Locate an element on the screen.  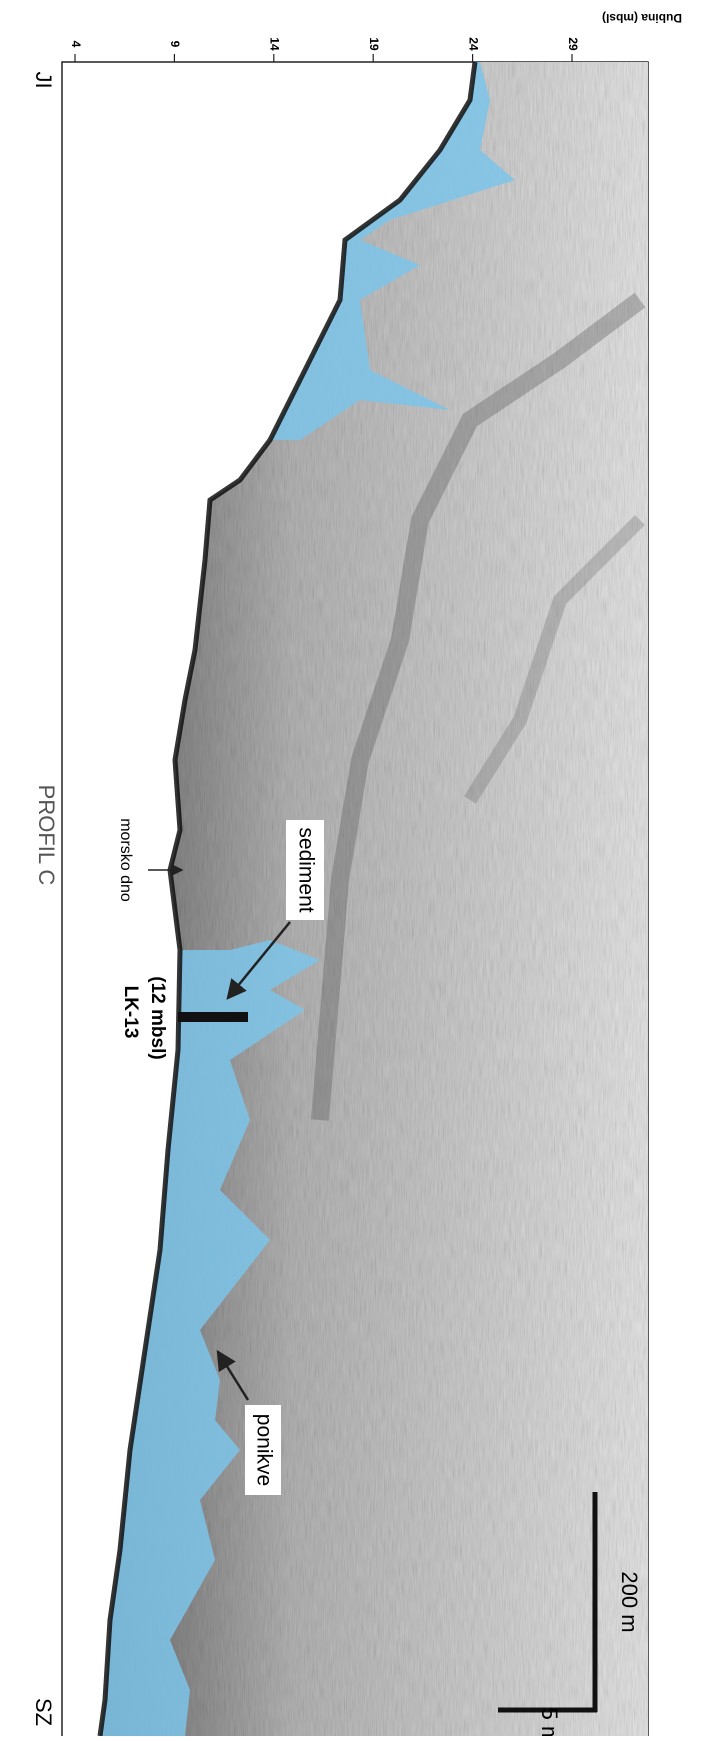
scale-label: 5 m is located at coordinates (549, 1722).